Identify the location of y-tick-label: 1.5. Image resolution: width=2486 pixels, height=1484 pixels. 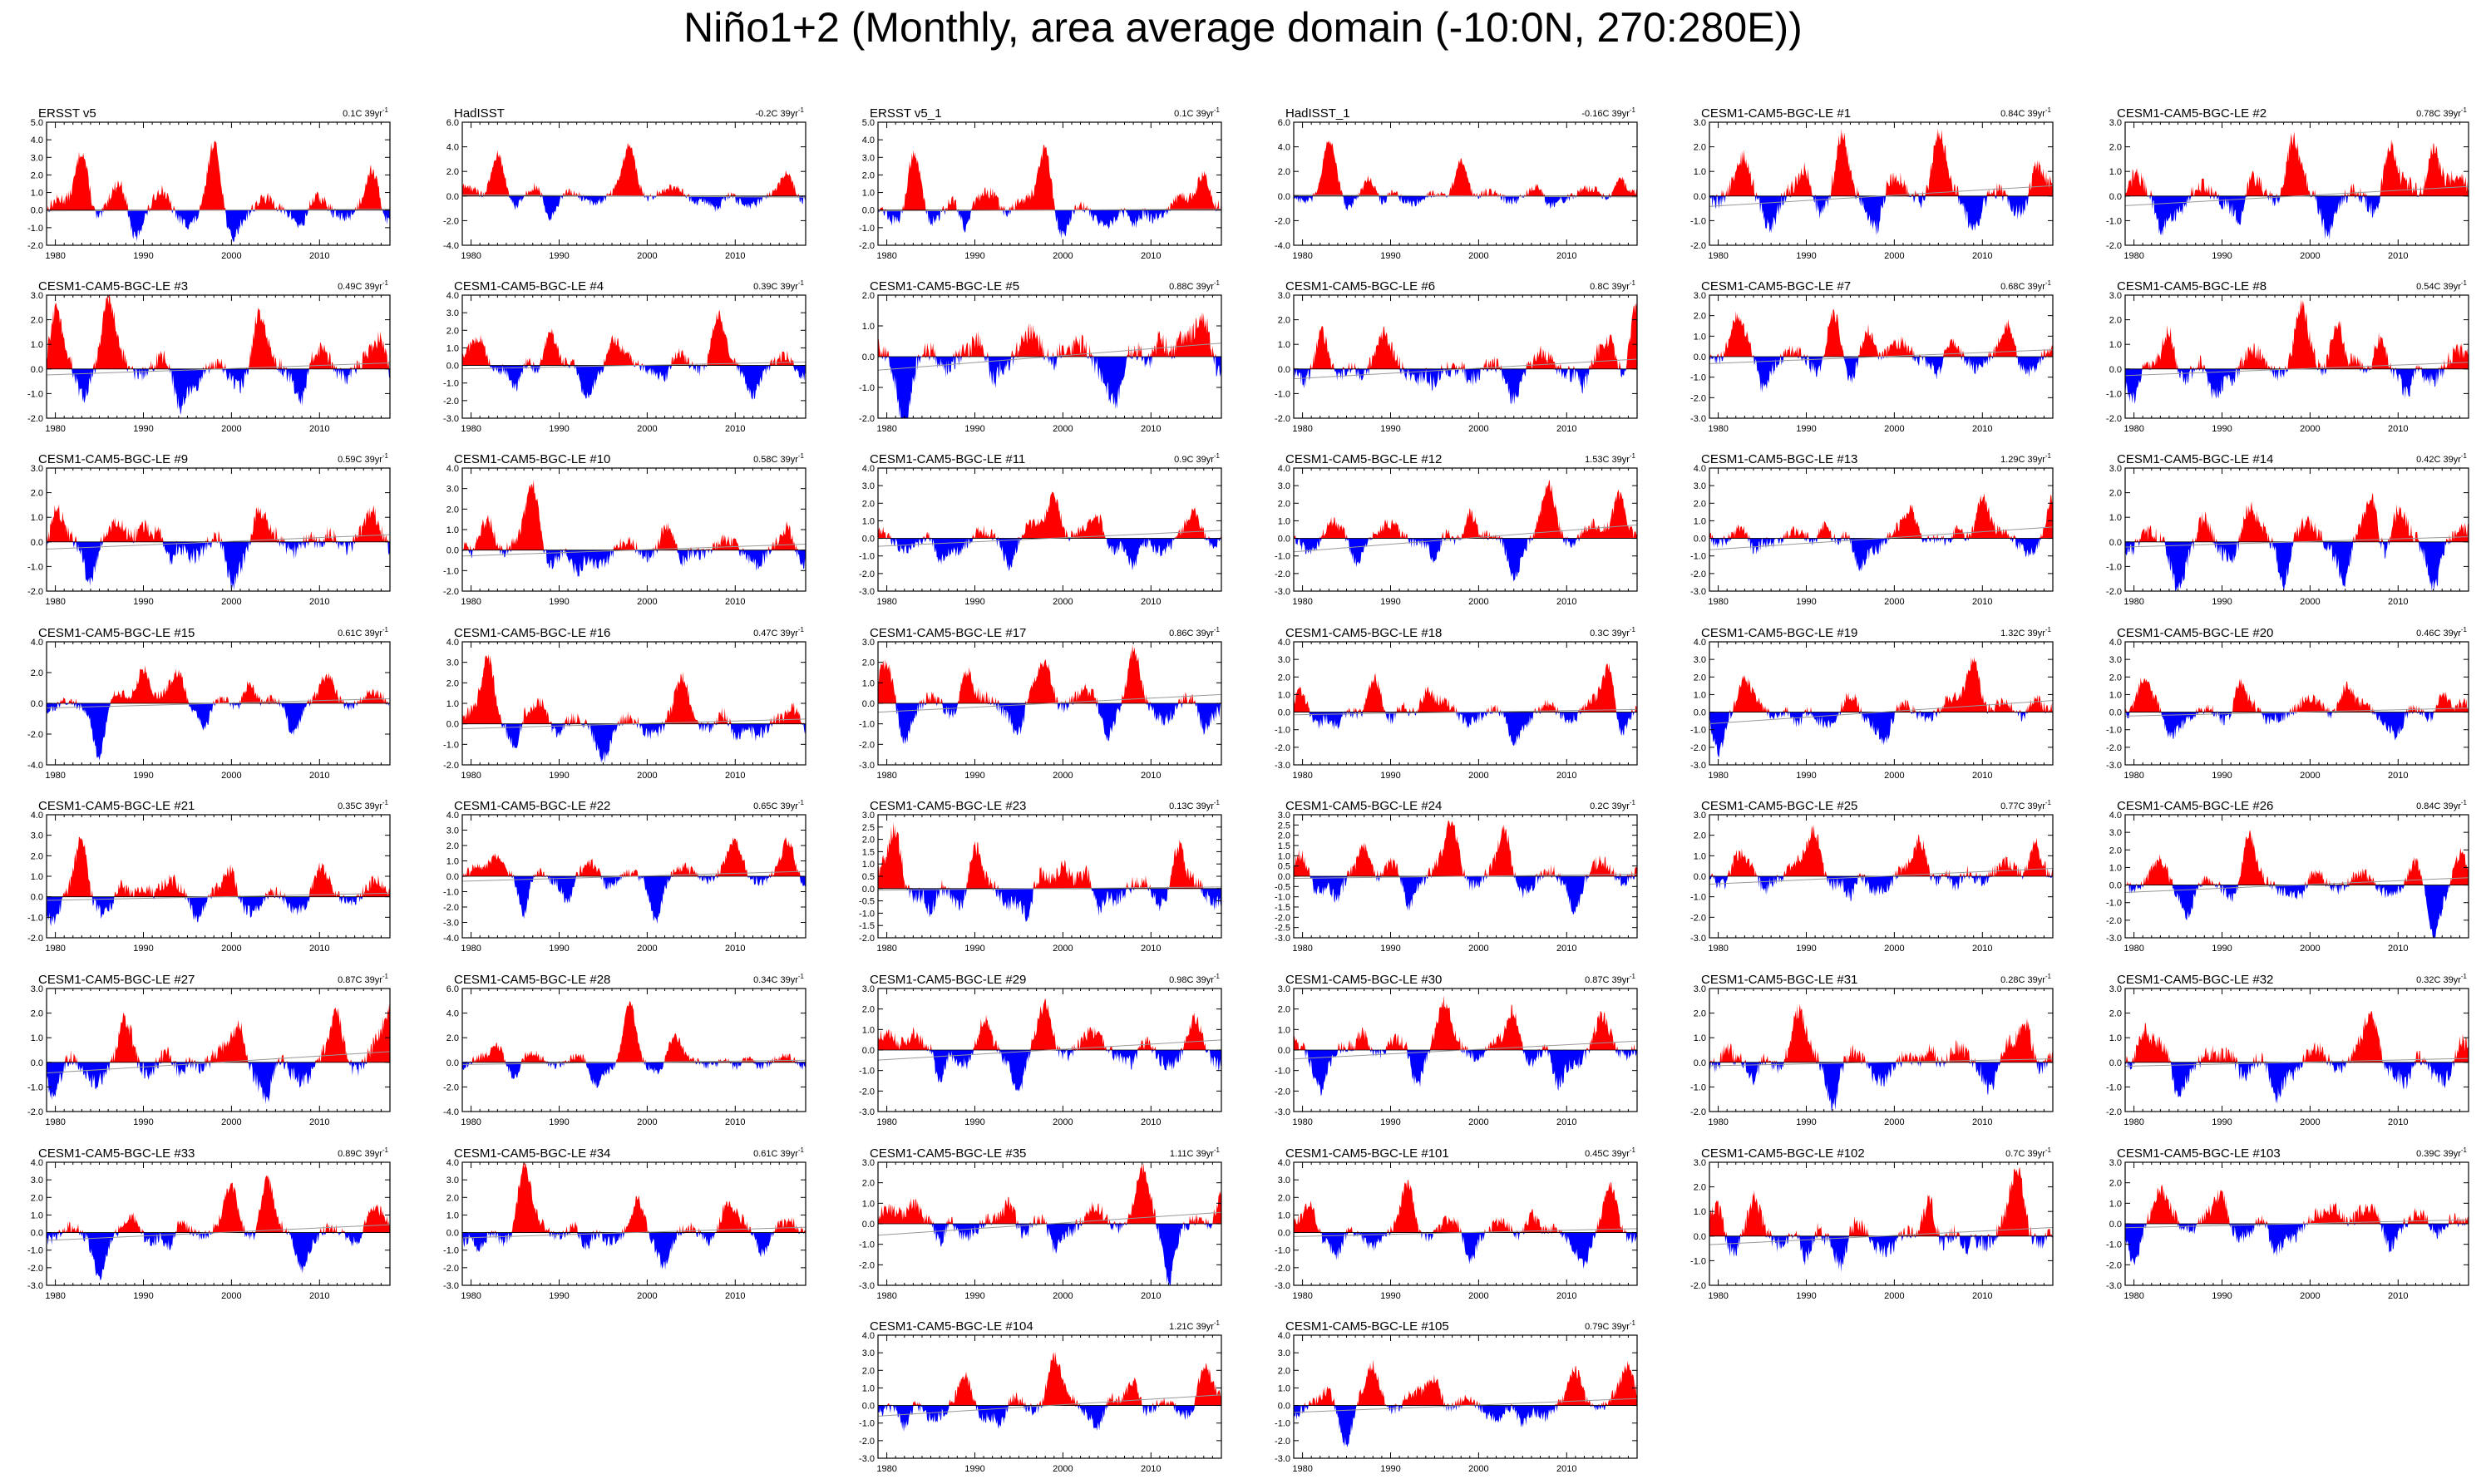
(1284, 846).